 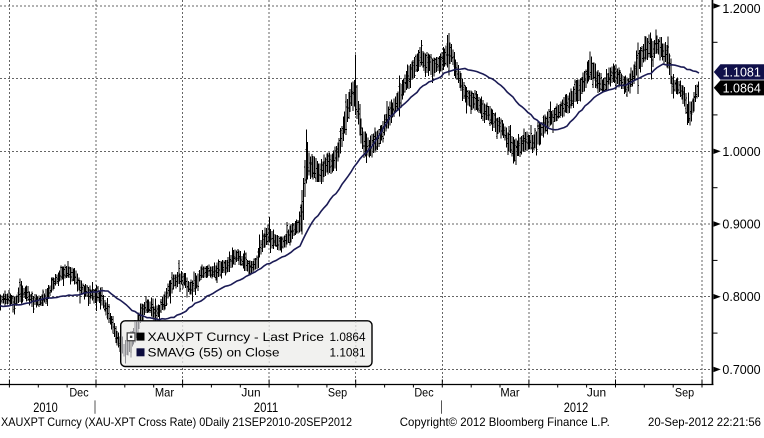 What do you see at coordinates (741, 225) in the screenshot?
I see `svg-text: 0.9000` at bounding box center [741, 225].